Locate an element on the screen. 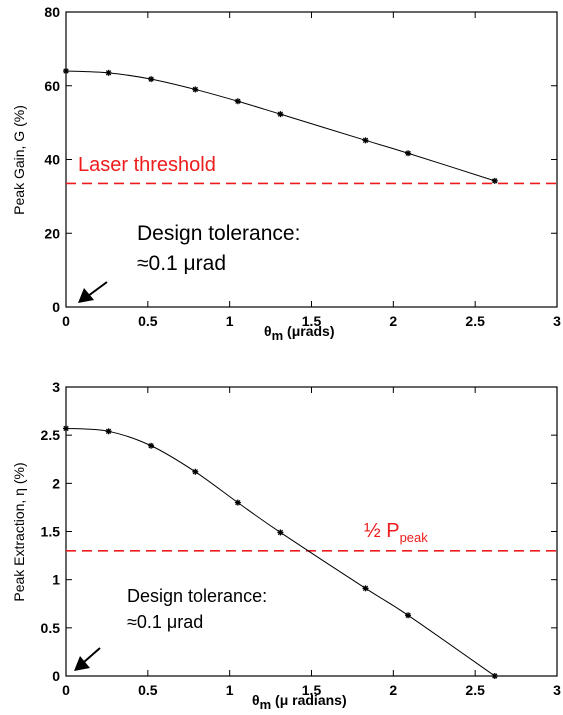 The width and height of the screenshot is (563, 715). extraction-arrow is located at coordinates (87, 659).